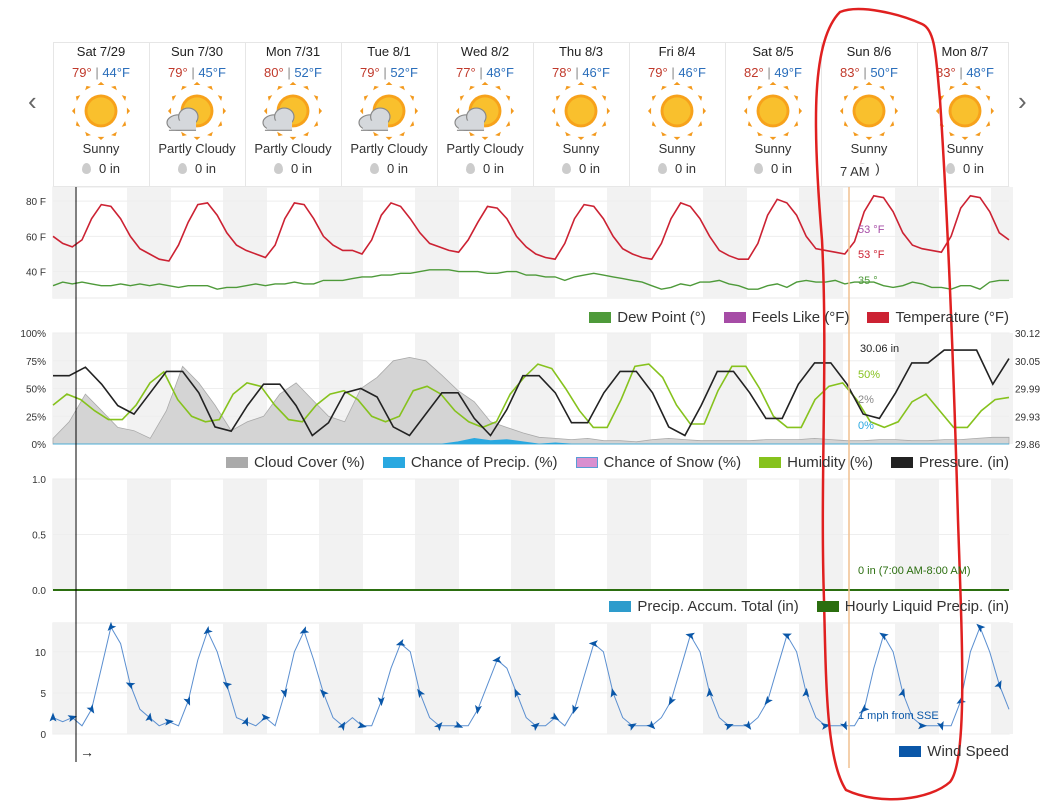  I want to click on legend-hourly-precip: Hourly Liquid Precip. (in), so click(912, 606).